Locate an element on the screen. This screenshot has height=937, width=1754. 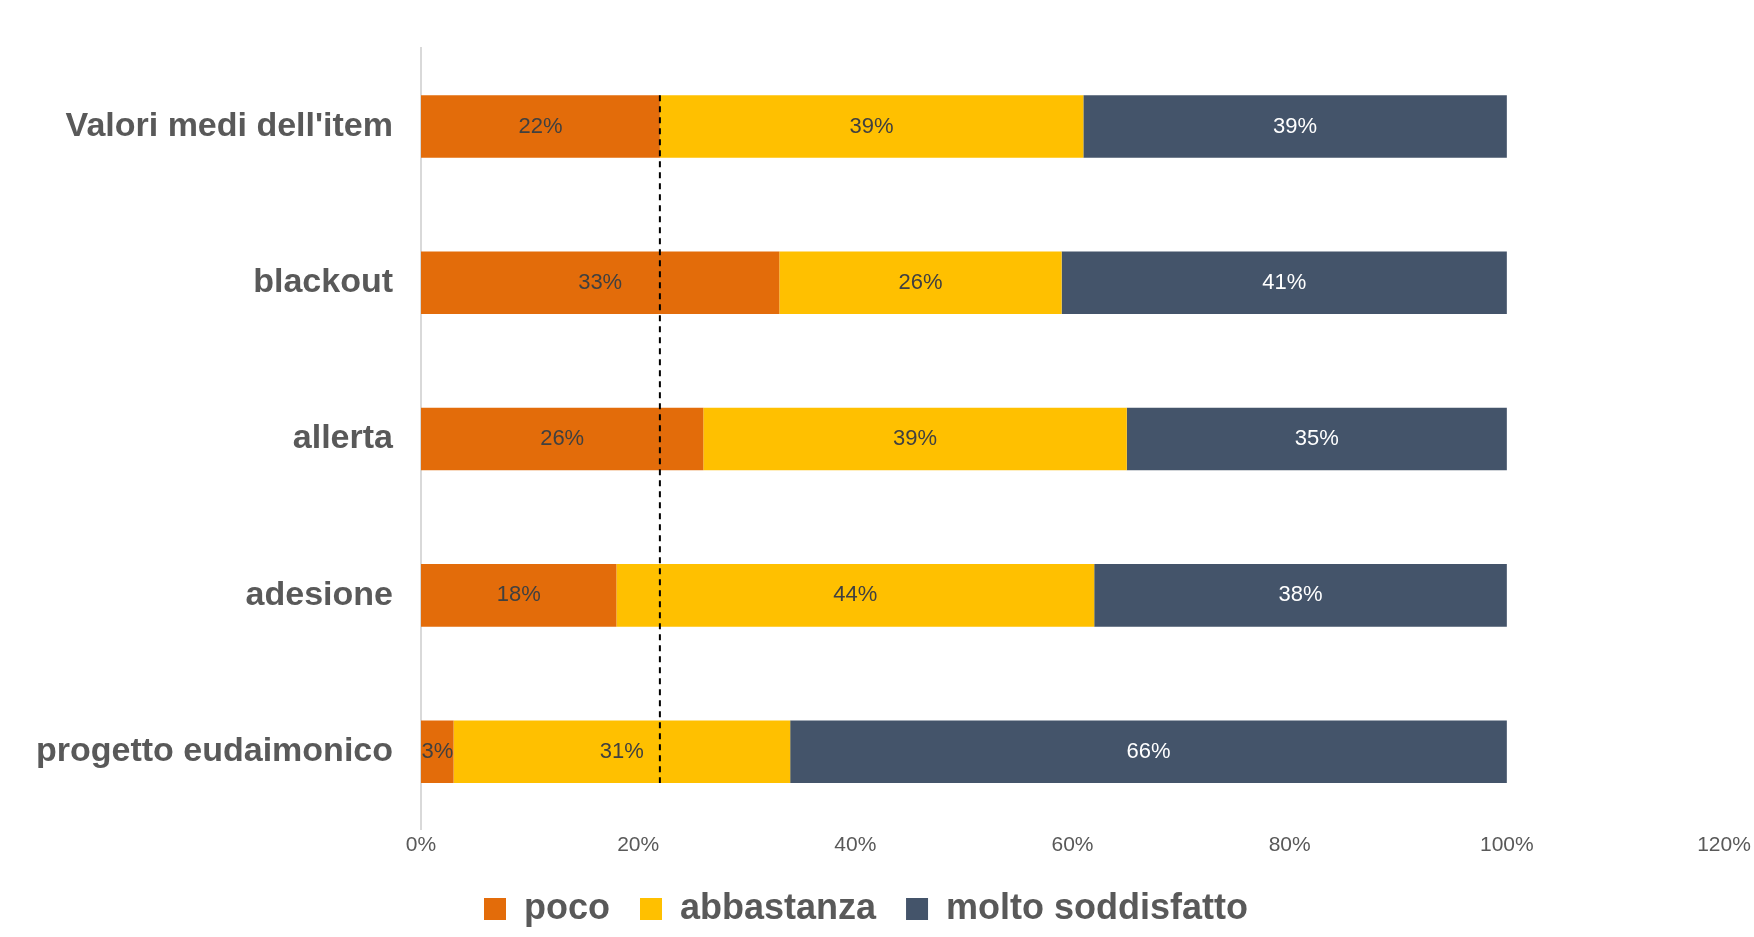
x-tick-label: 20% is located at coordinates (638, 844).